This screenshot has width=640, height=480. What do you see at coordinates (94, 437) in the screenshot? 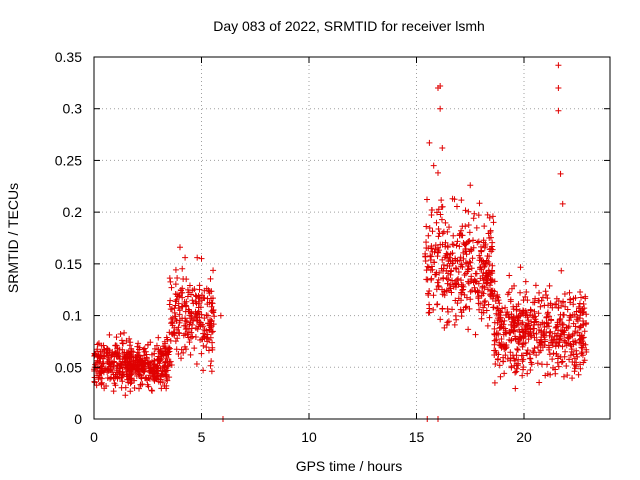
I see `x-tick-label: 0` at bounding box center [94, 437].